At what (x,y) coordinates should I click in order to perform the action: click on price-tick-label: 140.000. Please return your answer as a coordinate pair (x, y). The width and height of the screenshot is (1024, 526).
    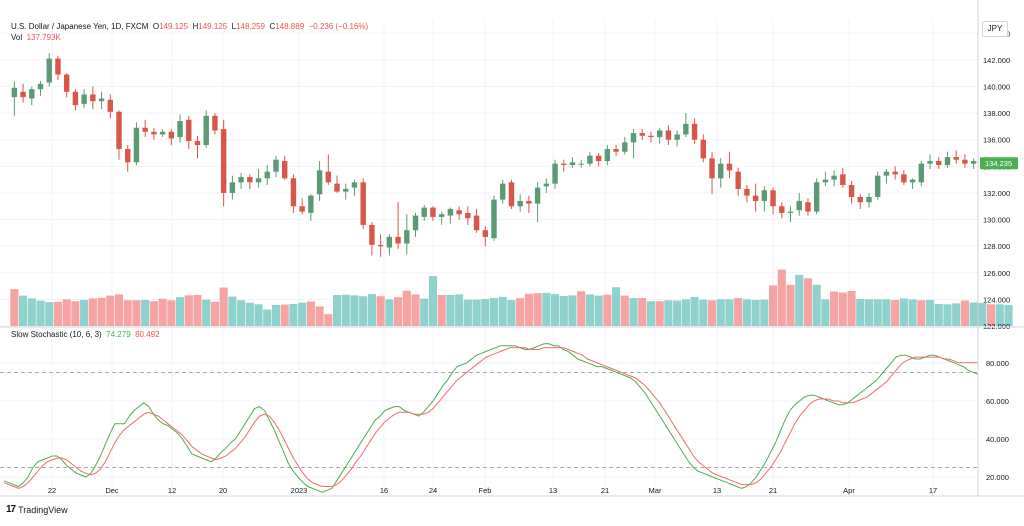
    Looking at the image, I should click on (996, 87).